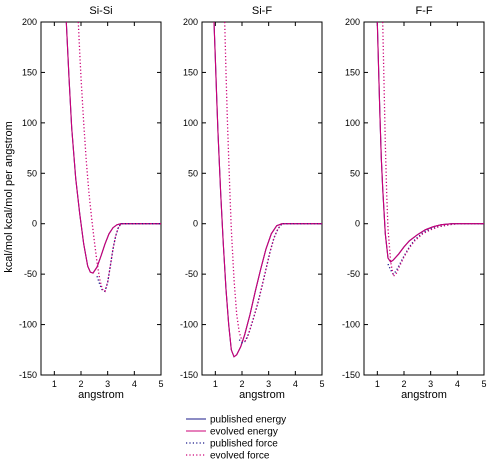 This screenshot has width=492, height=461. What do you see at coordinates (100, 11) in the screenshot?
I see `panel-title: Si-Si` at bounding box center [100, 11].